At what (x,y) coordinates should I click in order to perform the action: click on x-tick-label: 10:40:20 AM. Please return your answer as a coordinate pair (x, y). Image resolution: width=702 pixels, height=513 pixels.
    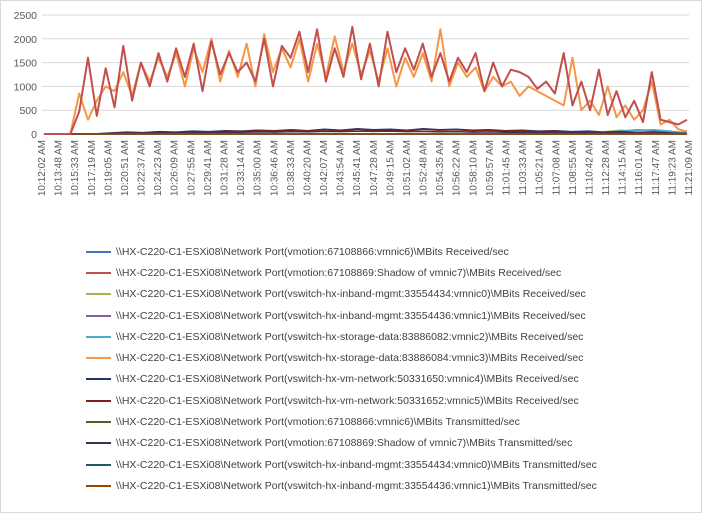
    Looking at the image, I should click on (307, 168).